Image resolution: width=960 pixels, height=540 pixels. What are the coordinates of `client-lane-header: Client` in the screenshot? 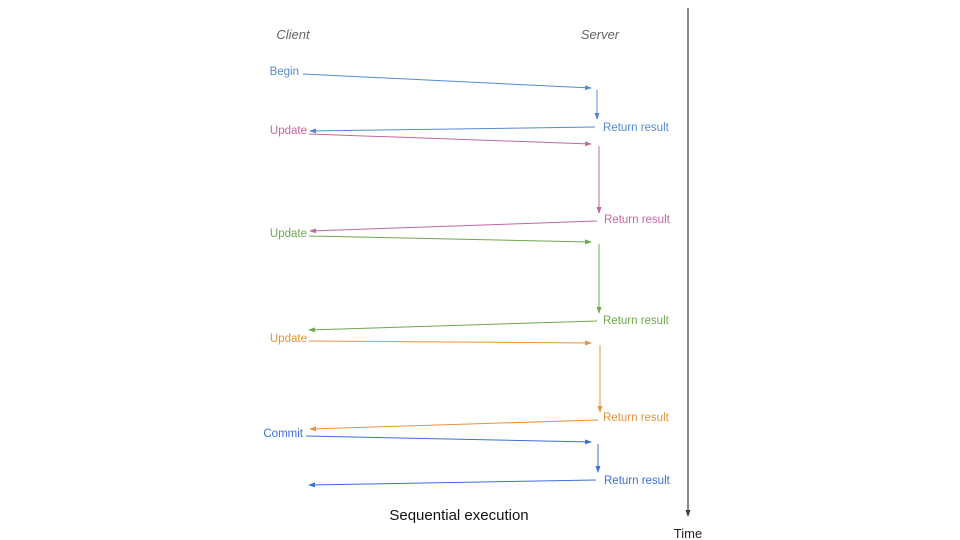 It's located at (293, 34).